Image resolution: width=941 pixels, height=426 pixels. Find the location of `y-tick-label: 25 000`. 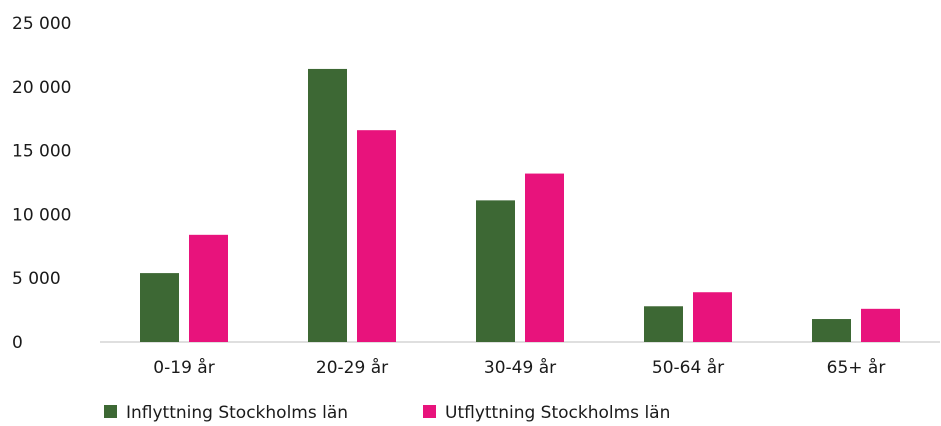

y-tick-label: 25 000 is located at coordinates (41, 24).